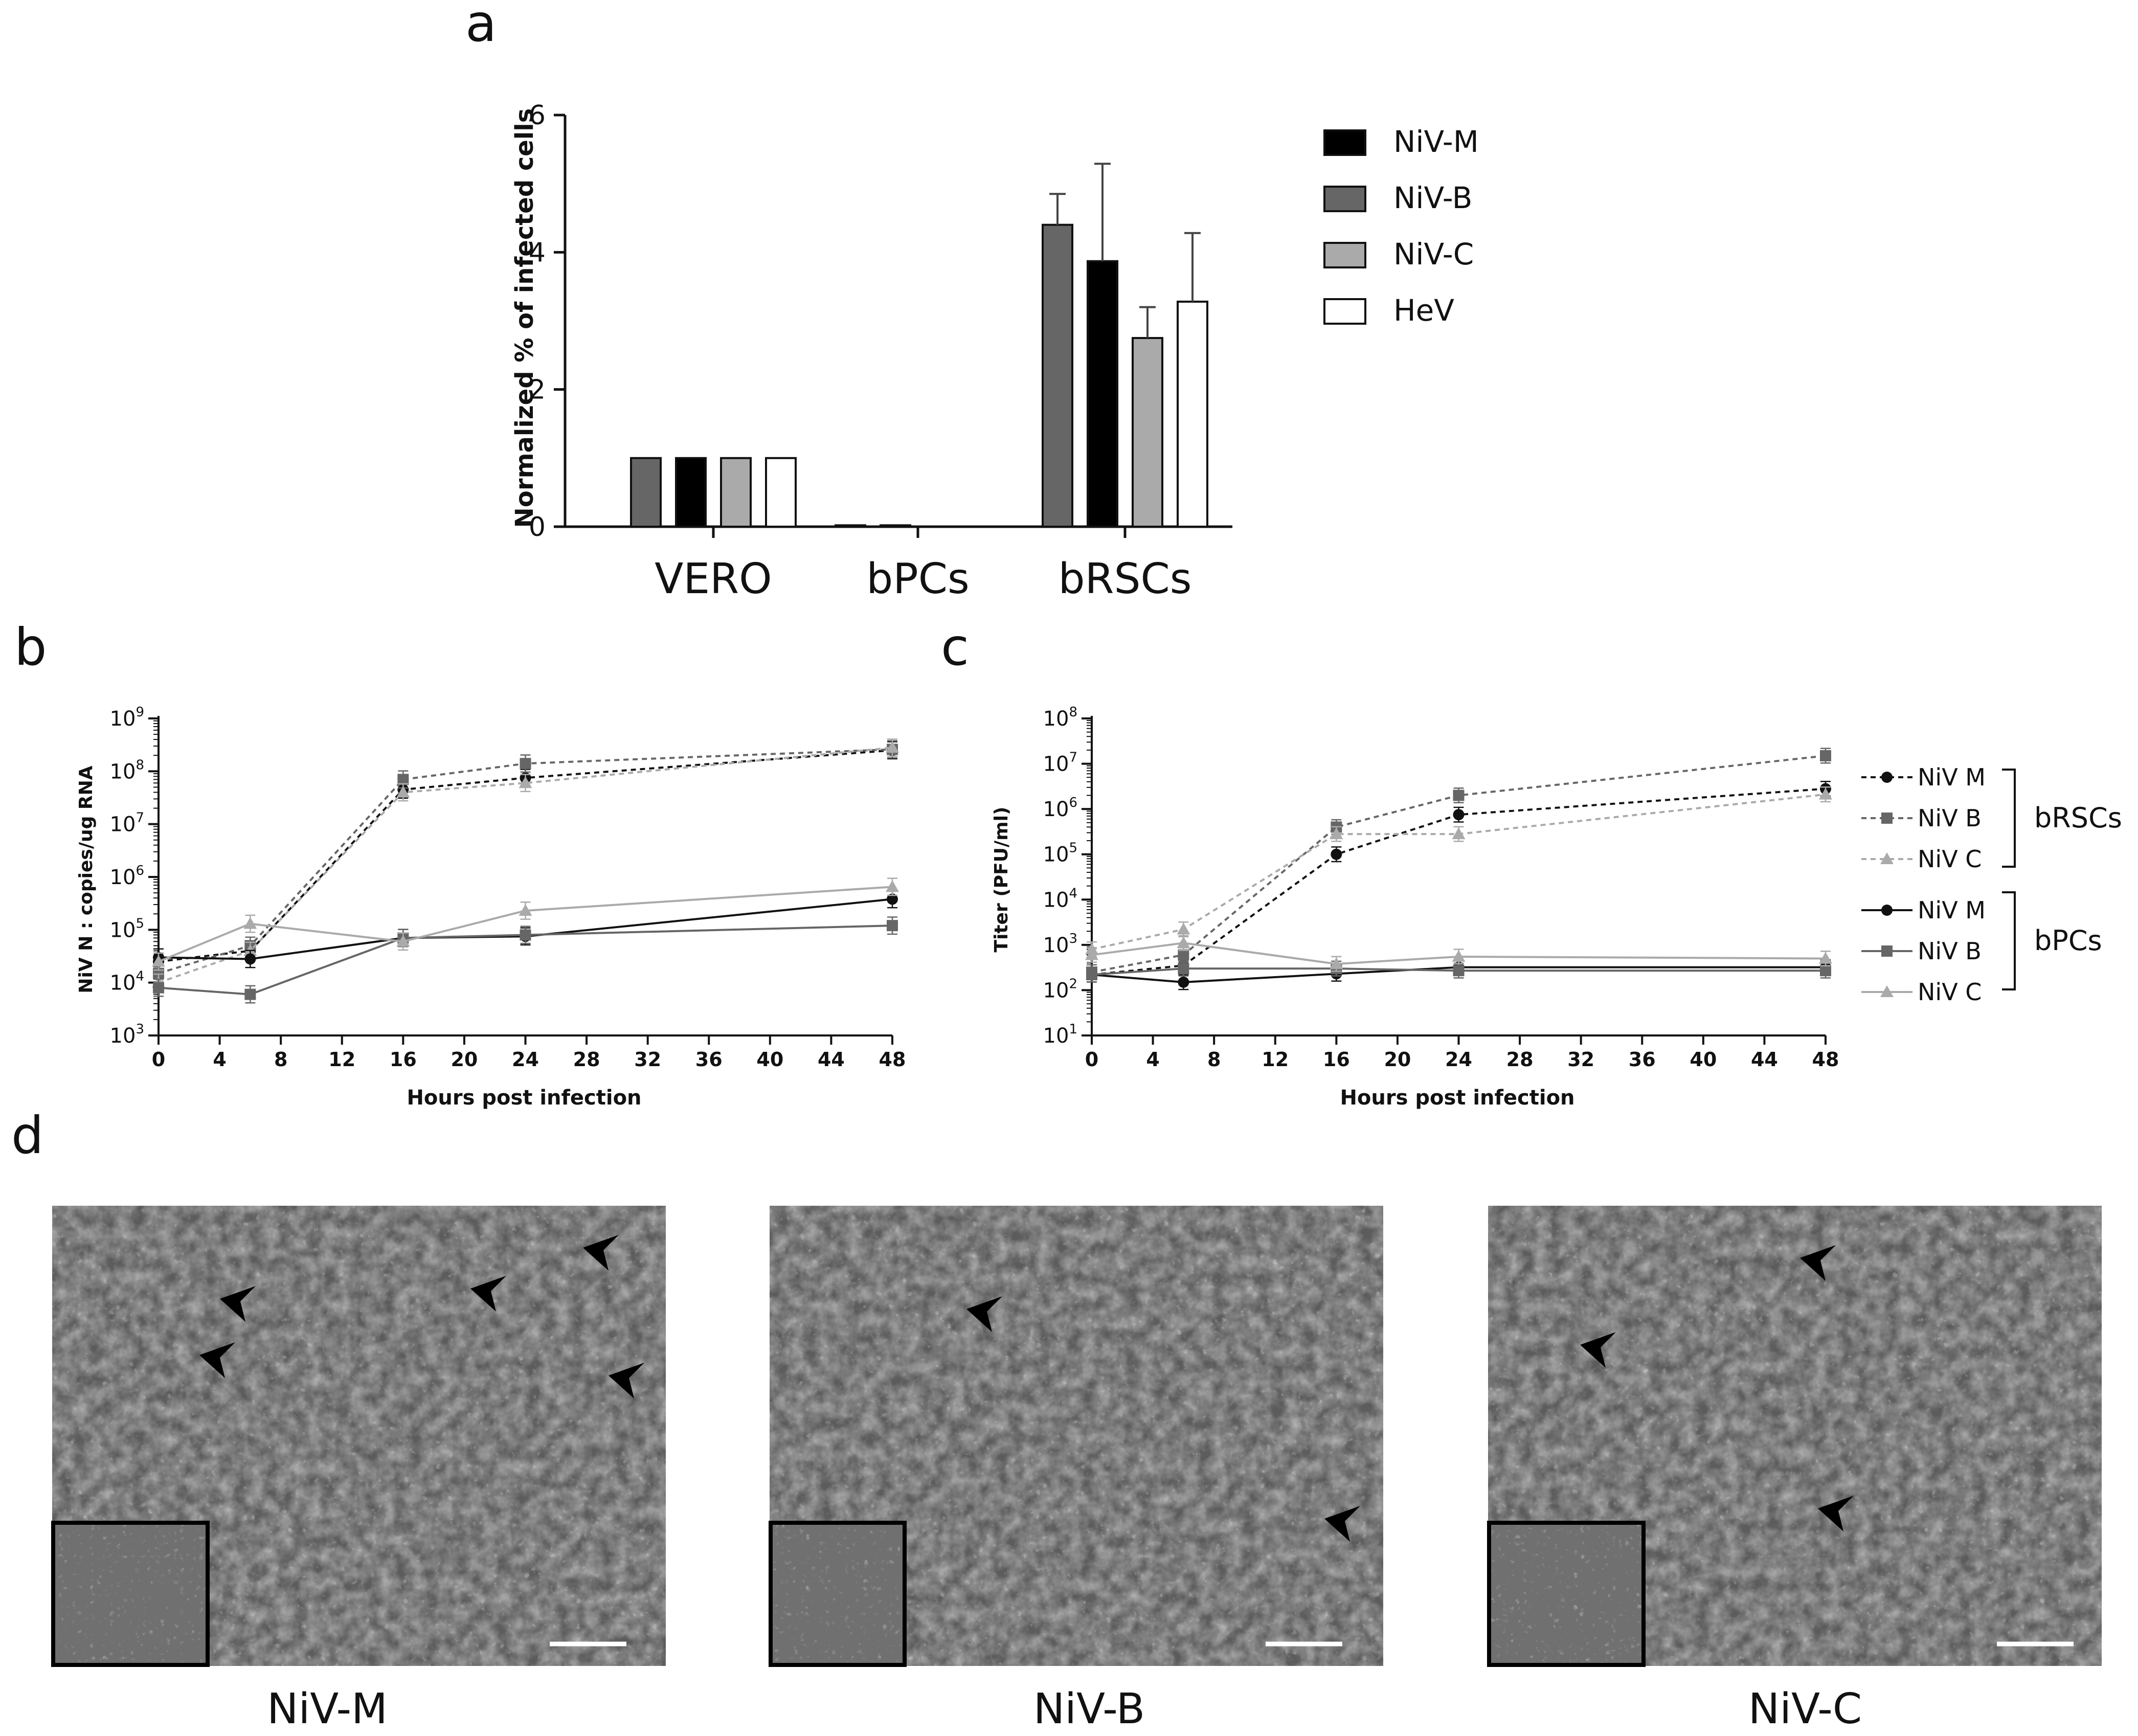 This screenshot has height=1736, width=2138. What do you see at coordinates (1432, 198) in the screenshot?
I see `legend-label: NiV-B` at bounding box center [1432, 198].